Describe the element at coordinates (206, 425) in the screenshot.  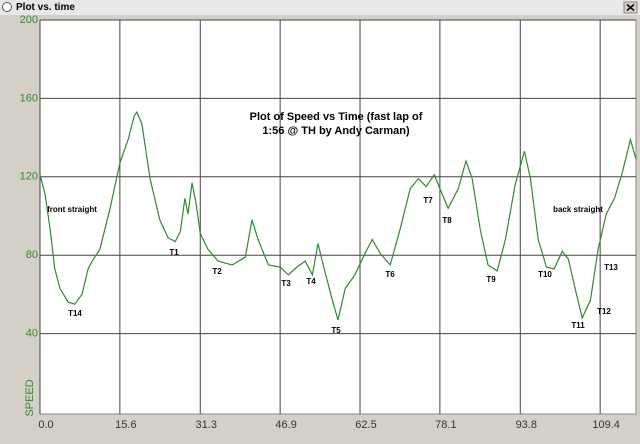
I see `x-tick-label: 31.3` at that location.